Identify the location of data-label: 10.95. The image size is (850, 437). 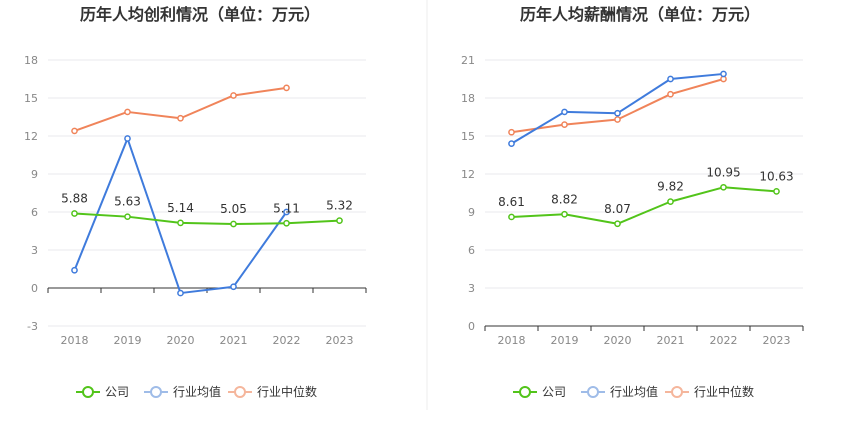
(723, 172).